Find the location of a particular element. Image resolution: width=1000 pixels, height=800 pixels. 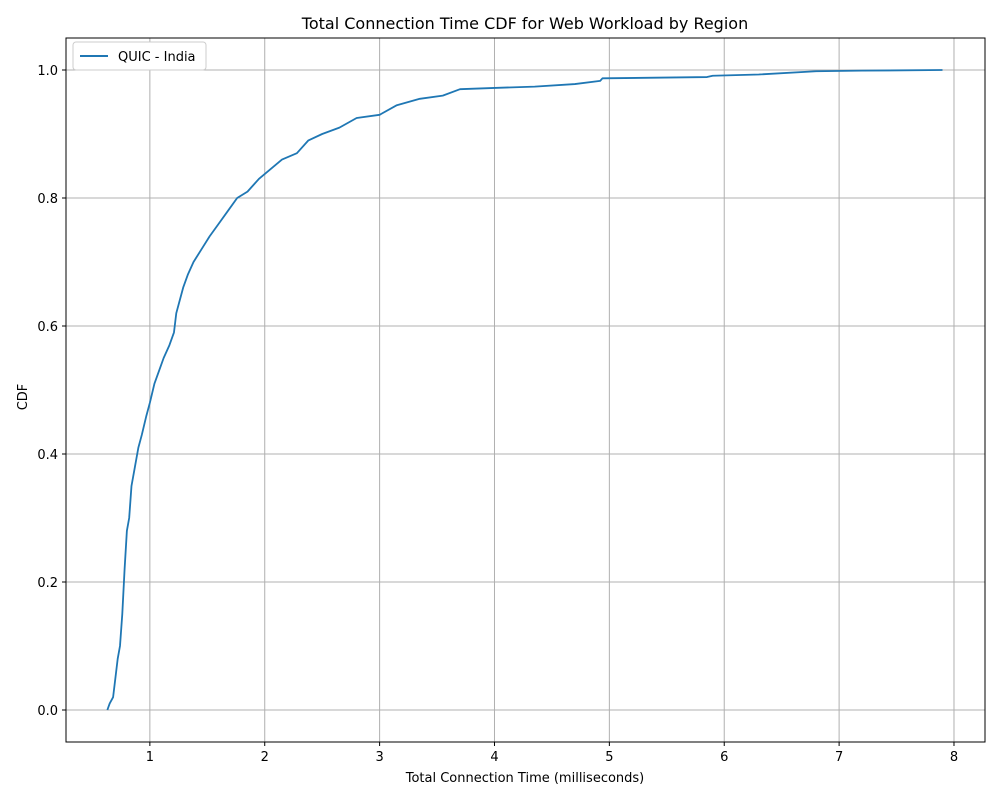

y-tick-label: 0.4 is located at coordinates (47, 455).